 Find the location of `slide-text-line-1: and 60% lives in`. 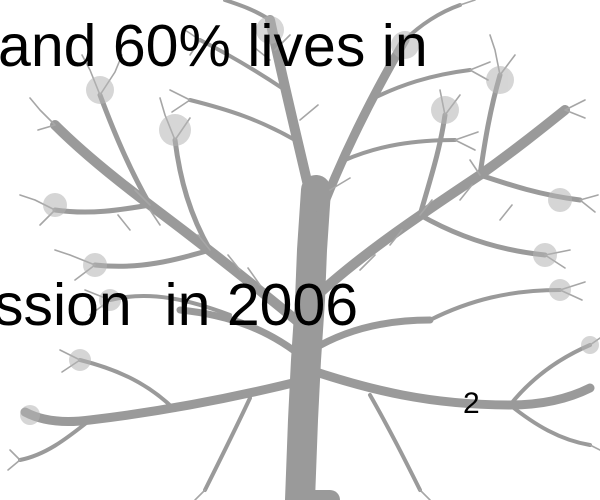

slide-text-line-1: and 60% lives in is located at coordinates (214, 46).